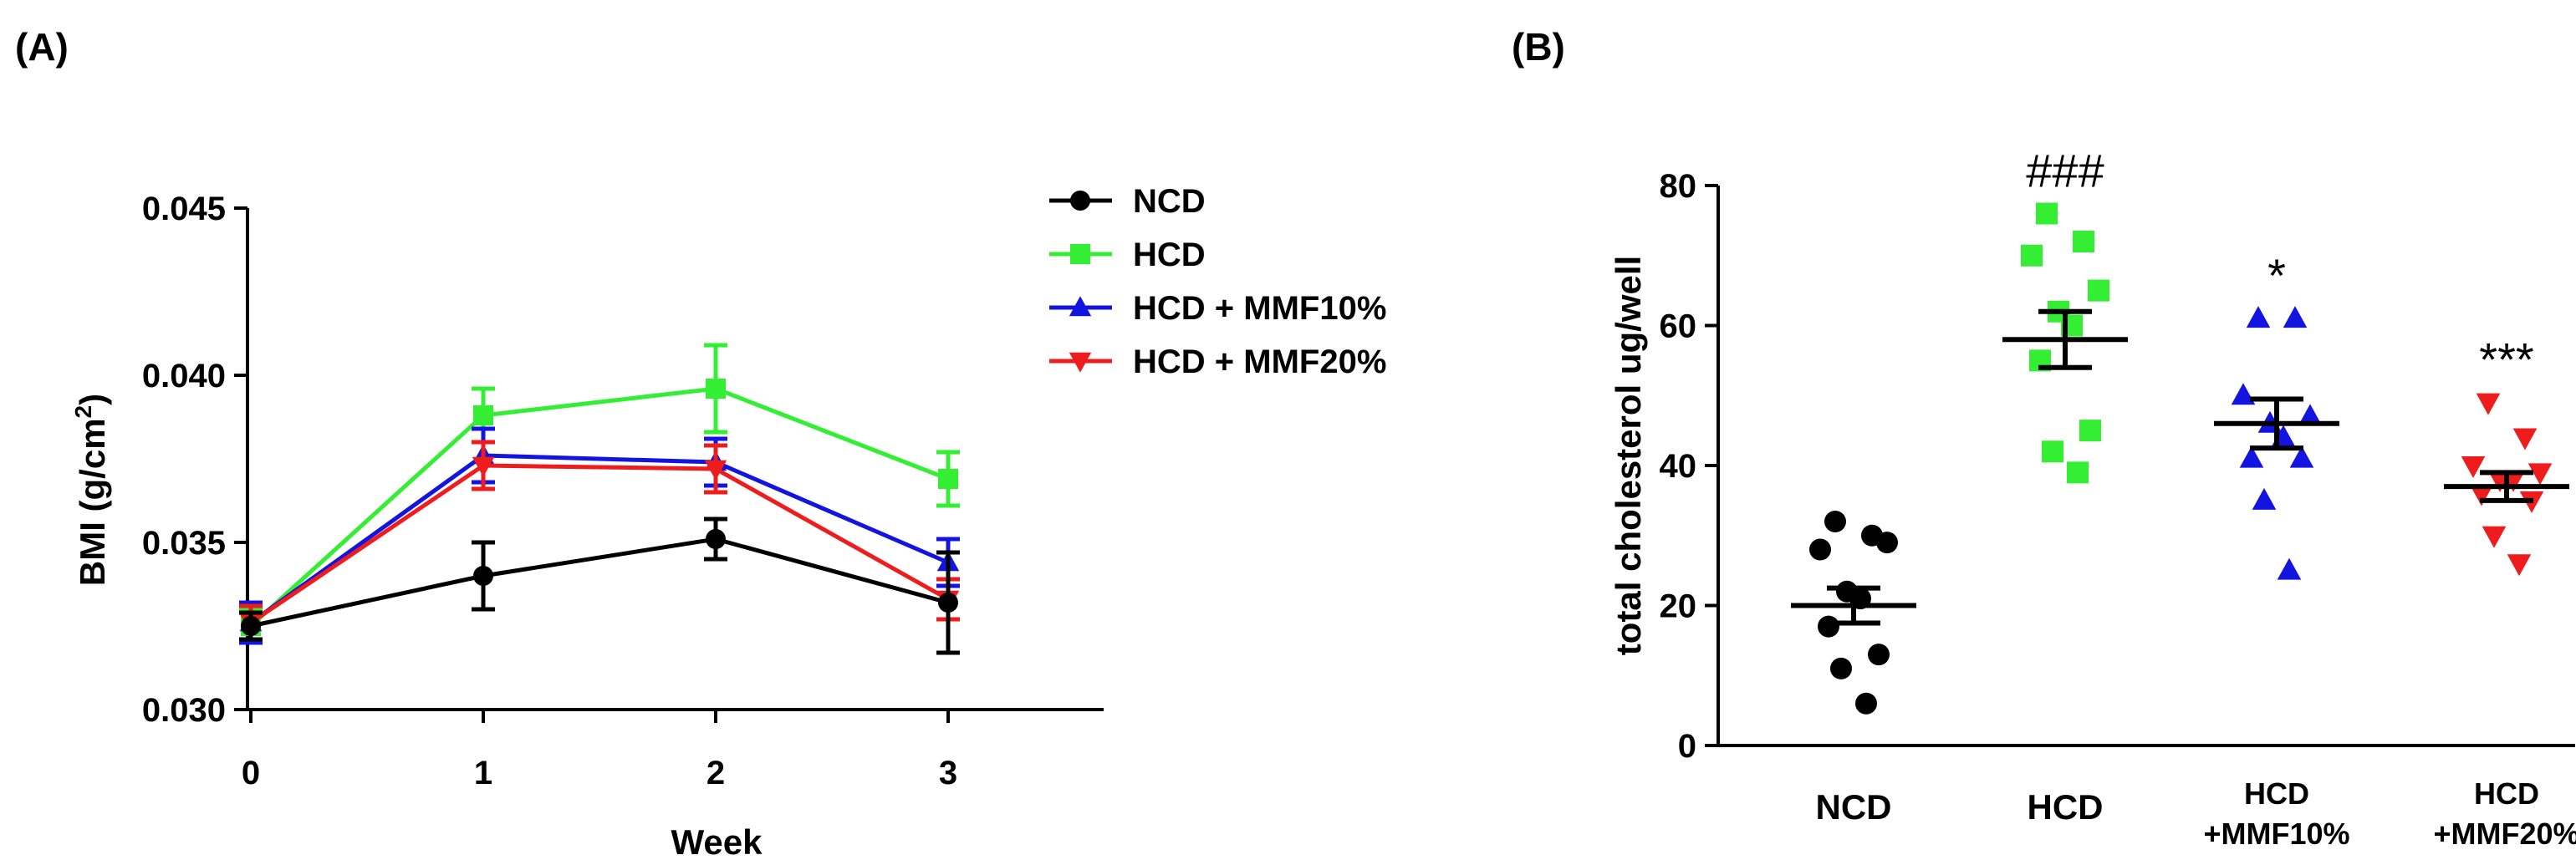 The width and height of the screenshot is (2576, 860). I want to click on group-hcd-mmf20: *** HCD +MMF20%, so click(2504, 592).